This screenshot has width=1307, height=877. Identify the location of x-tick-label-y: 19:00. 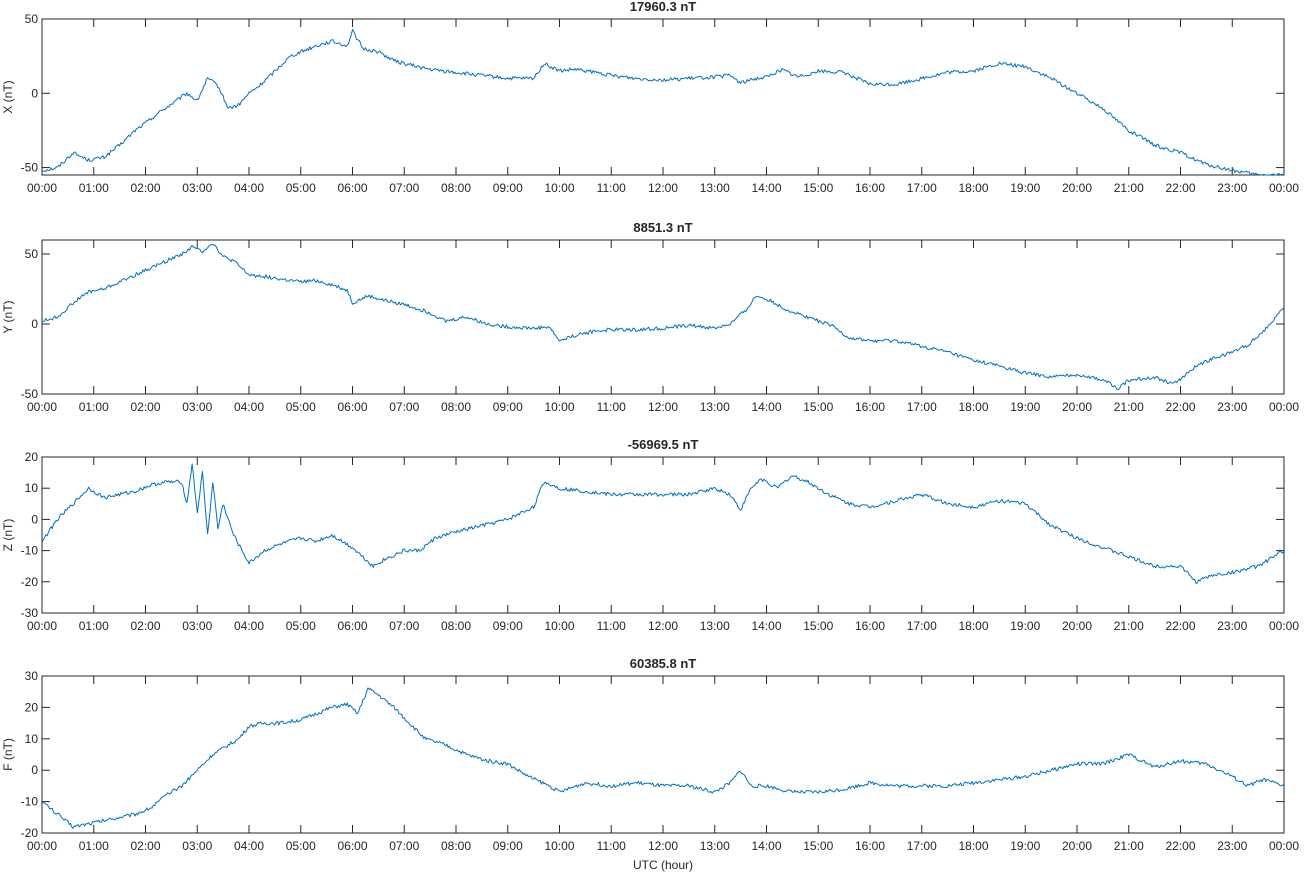
(1025, 407).